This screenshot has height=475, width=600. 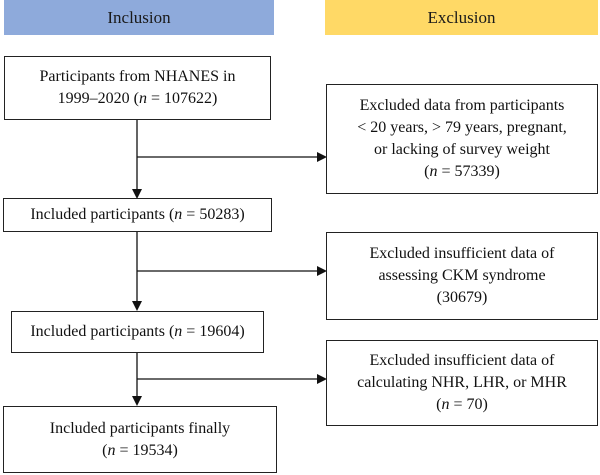 I want to click on exclusion-header: Exclusion, so click(x=461, y=17).